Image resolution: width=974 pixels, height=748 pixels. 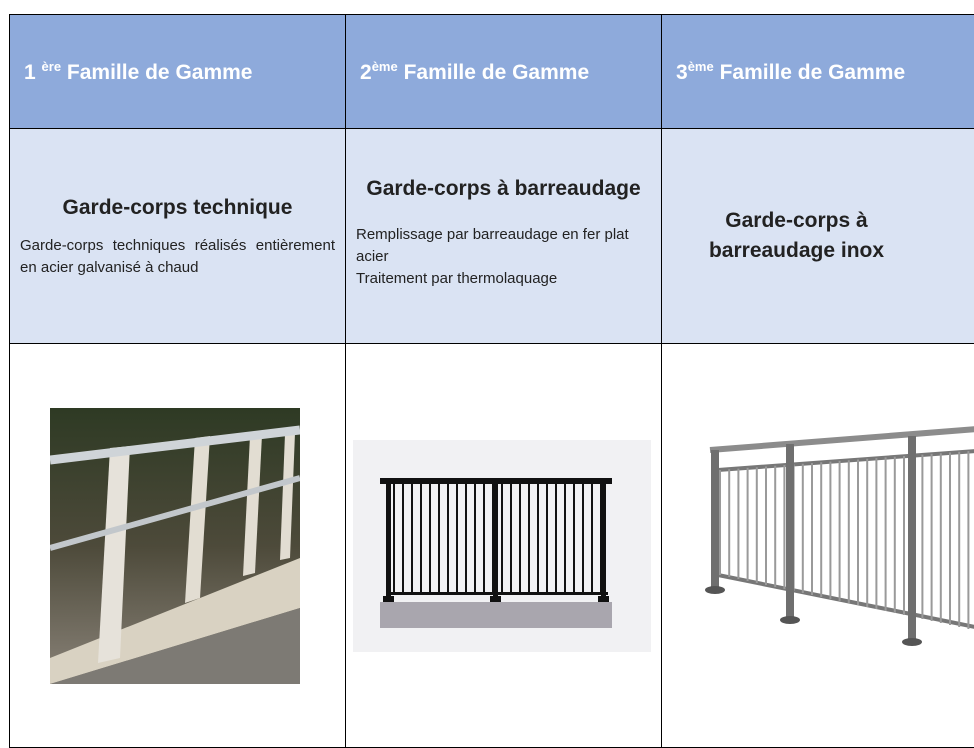 I want to click on slab, so click(x=496, y=614).